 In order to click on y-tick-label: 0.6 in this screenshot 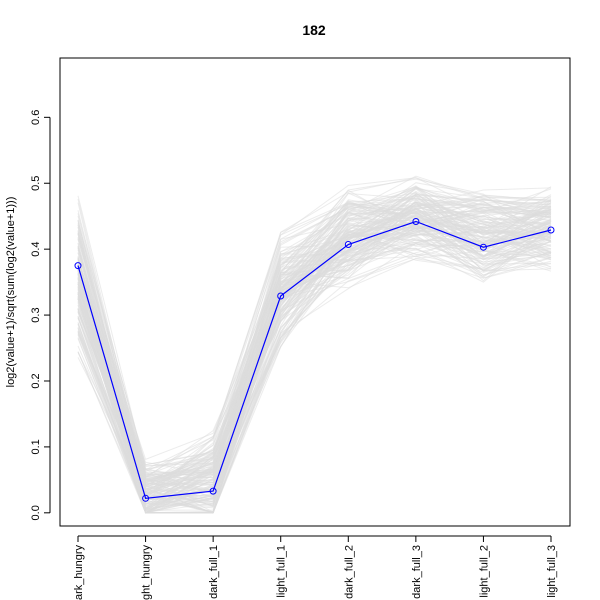, I will do `click(36, 117)`.